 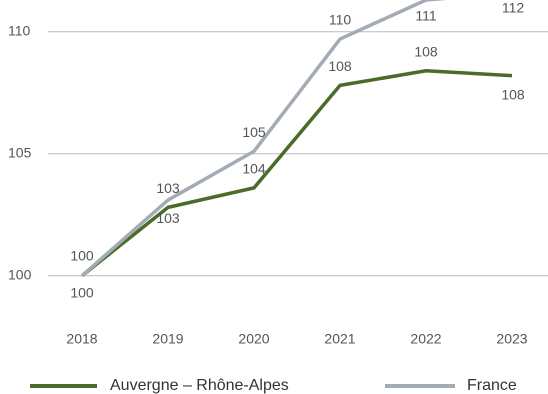 I want to click on y-tick-label: 100, so click(x=20, y=274).